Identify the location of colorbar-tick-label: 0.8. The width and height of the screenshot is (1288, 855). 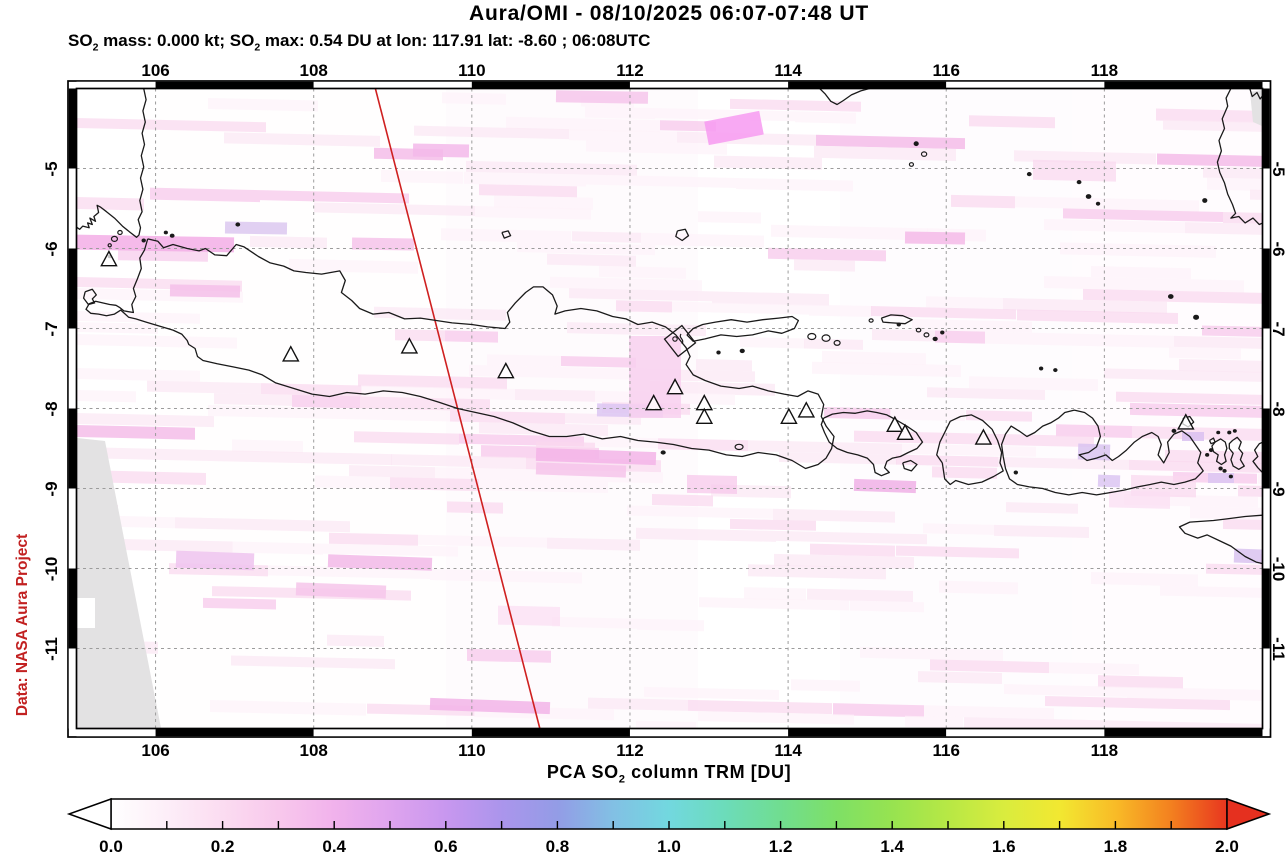
(557, 846).